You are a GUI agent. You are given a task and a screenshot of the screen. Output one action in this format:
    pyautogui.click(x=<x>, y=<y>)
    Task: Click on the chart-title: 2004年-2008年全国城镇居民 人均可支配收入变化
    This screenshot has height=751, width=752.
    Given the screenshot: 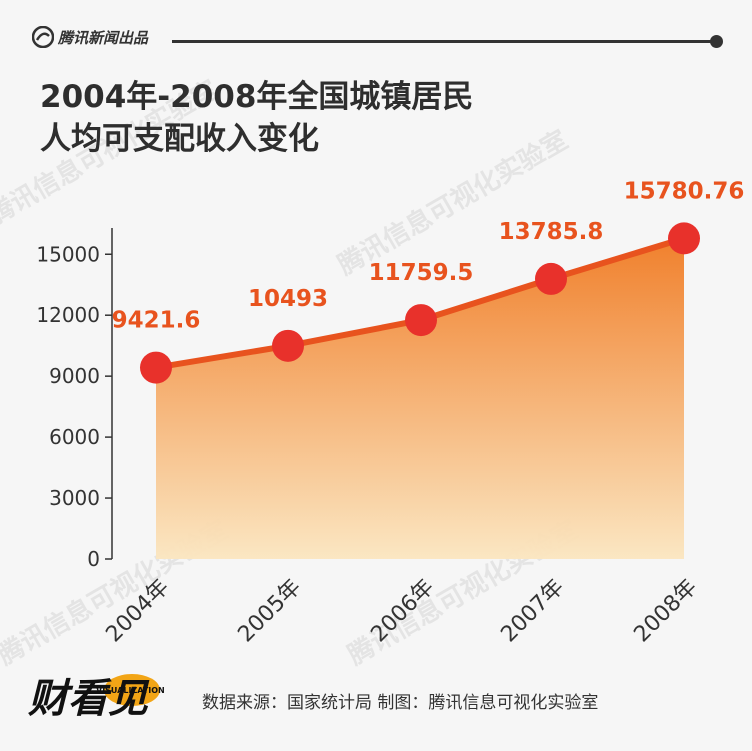 What is the action you would take?
    pyautogui.click(x=256, y=118)
    